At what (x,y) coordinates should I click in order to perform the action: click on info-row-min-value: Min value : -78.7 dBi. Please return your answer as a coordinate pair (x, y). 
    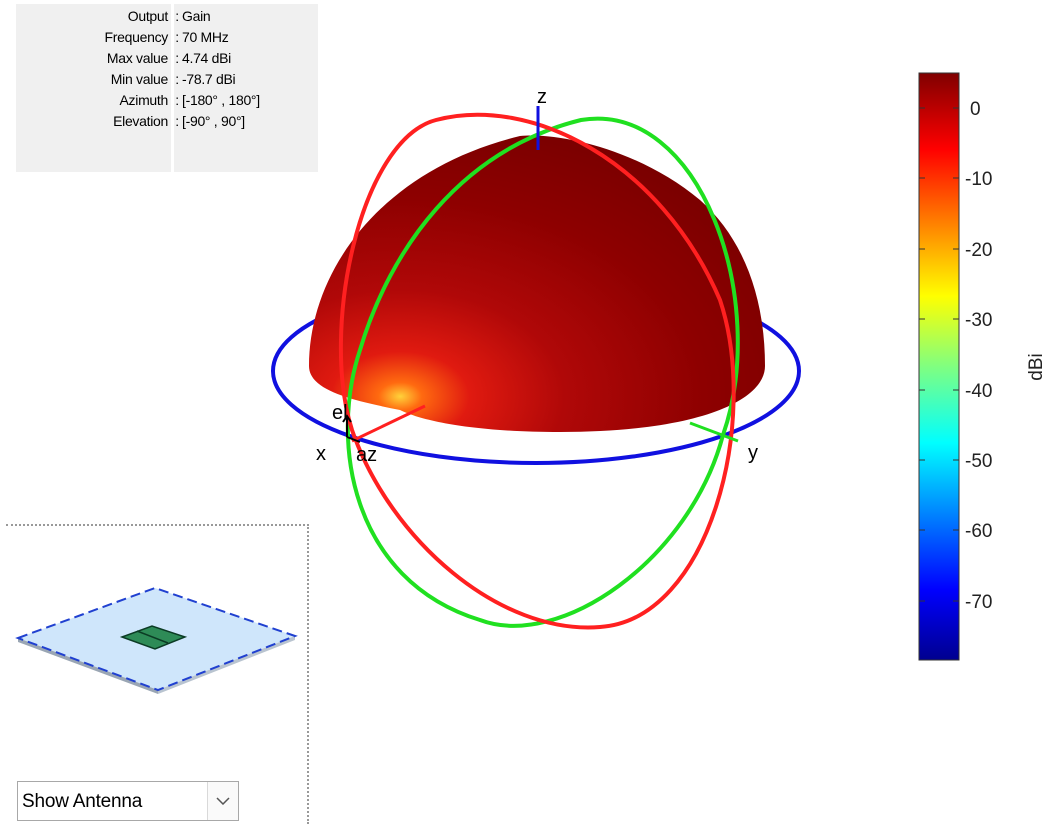
    Looking at the image, I should click on (138, 79).